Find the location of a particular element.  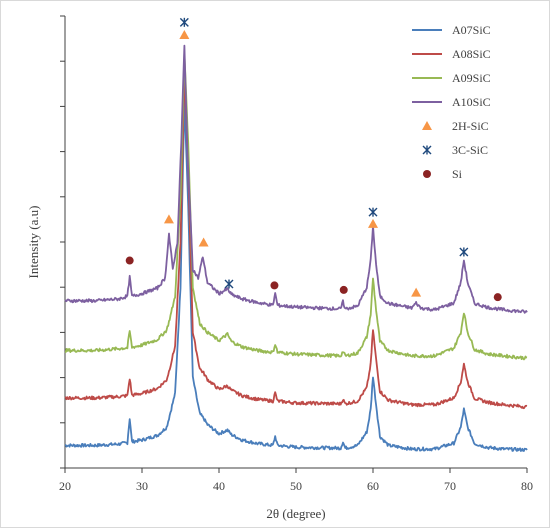

x-tick-label: 30 is located at coordinates (142, 486).